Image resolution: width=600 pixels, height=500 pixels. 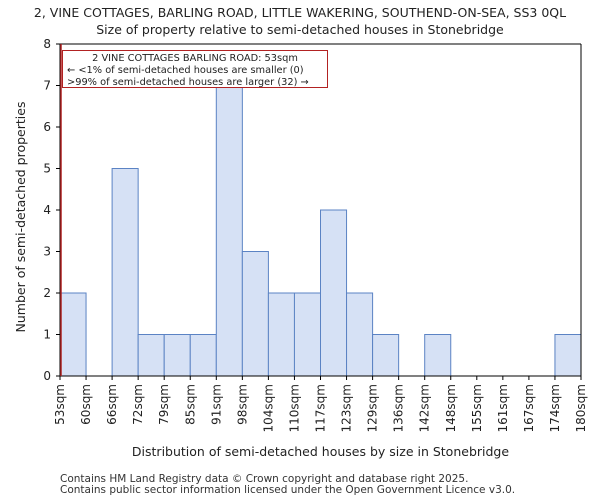 I want to click on x-tick-label-123sqm: 123sqm, so click(x=347, y=408).